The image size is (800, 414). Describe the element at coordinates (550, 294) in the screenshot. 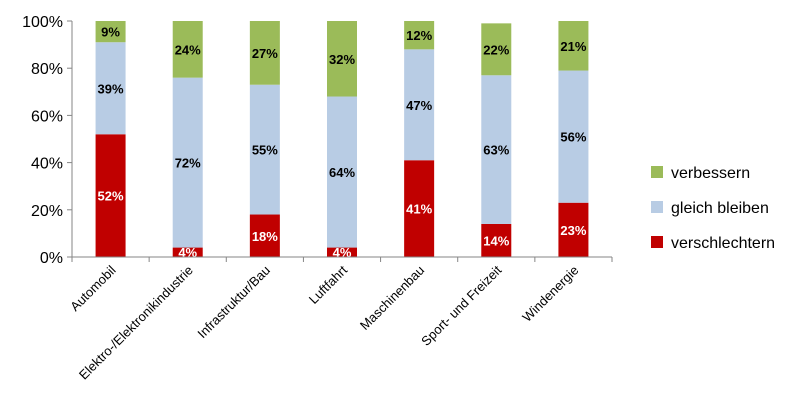

I see `x-category-label: Windenergie` at that location.